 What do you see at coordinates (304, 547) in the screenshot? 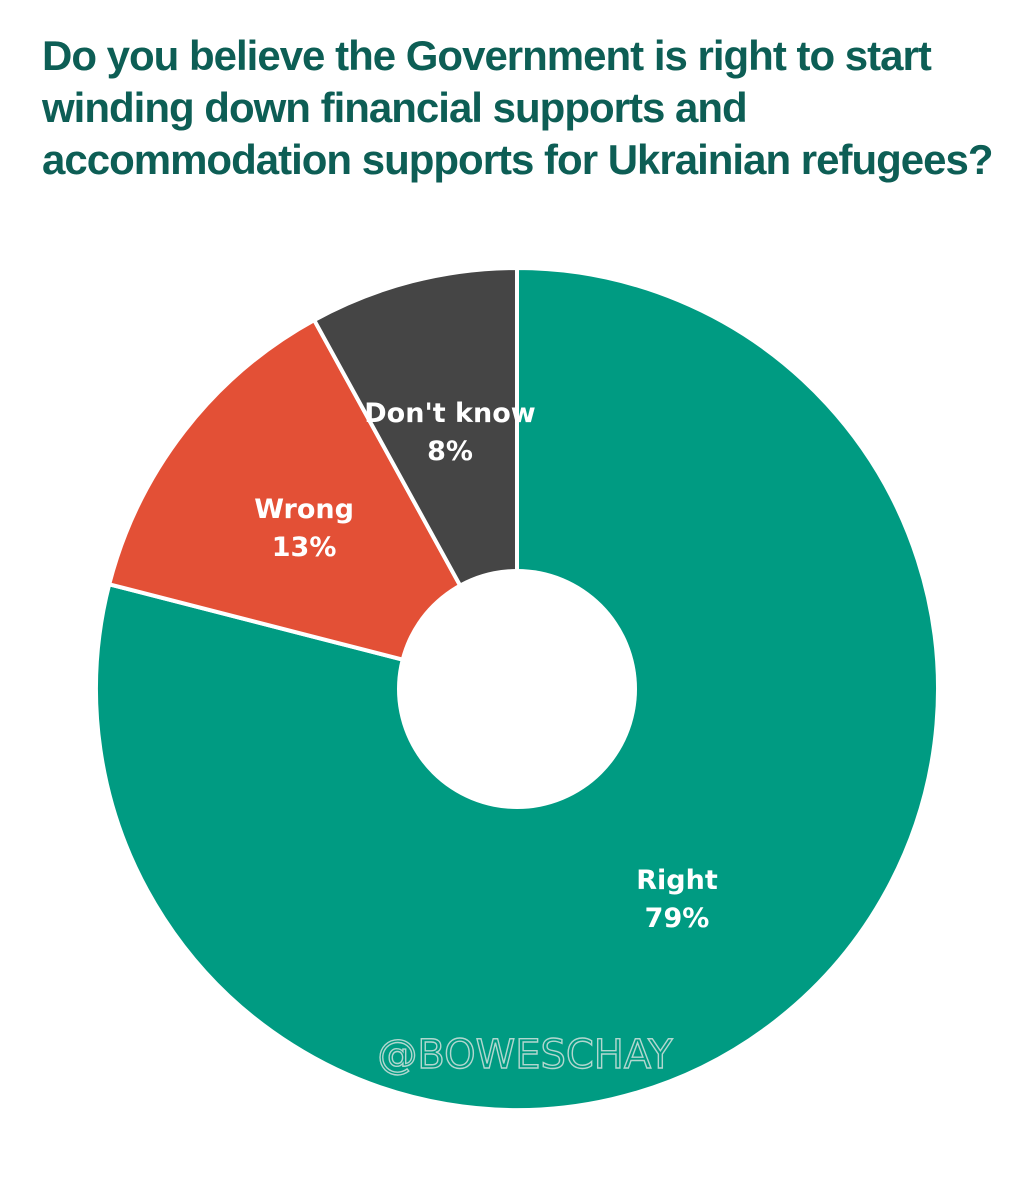
I see `slice-label-value: 13%` at bounding box center [304, 547].